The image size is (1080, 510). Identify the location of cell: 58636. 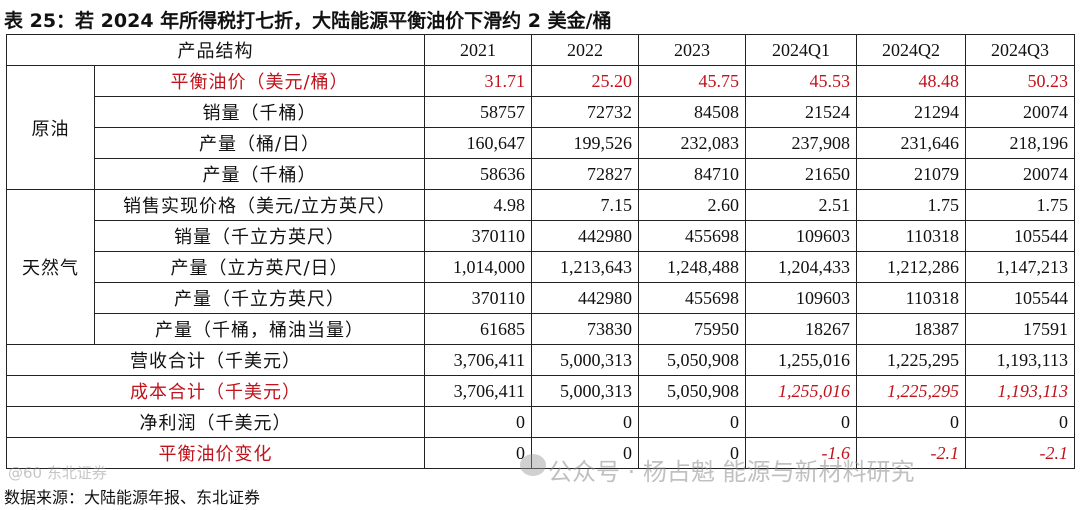
(478, 174).